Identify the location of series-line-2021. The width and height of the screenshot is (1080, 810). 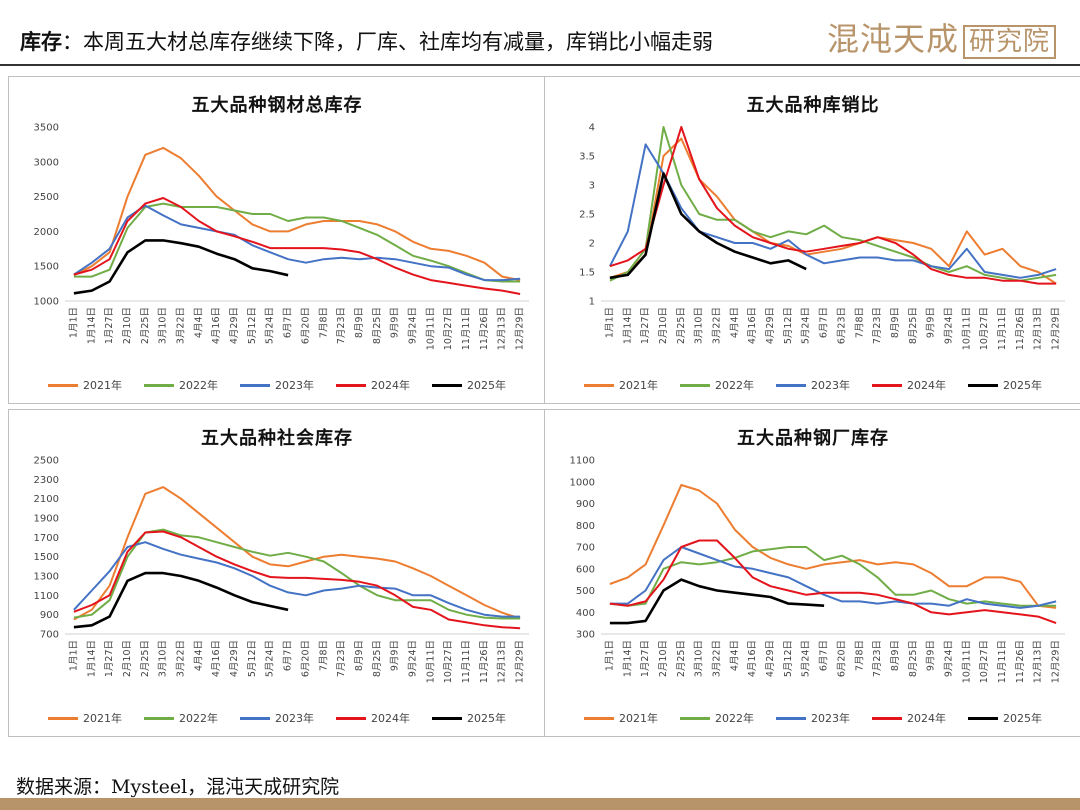
(297, 214).